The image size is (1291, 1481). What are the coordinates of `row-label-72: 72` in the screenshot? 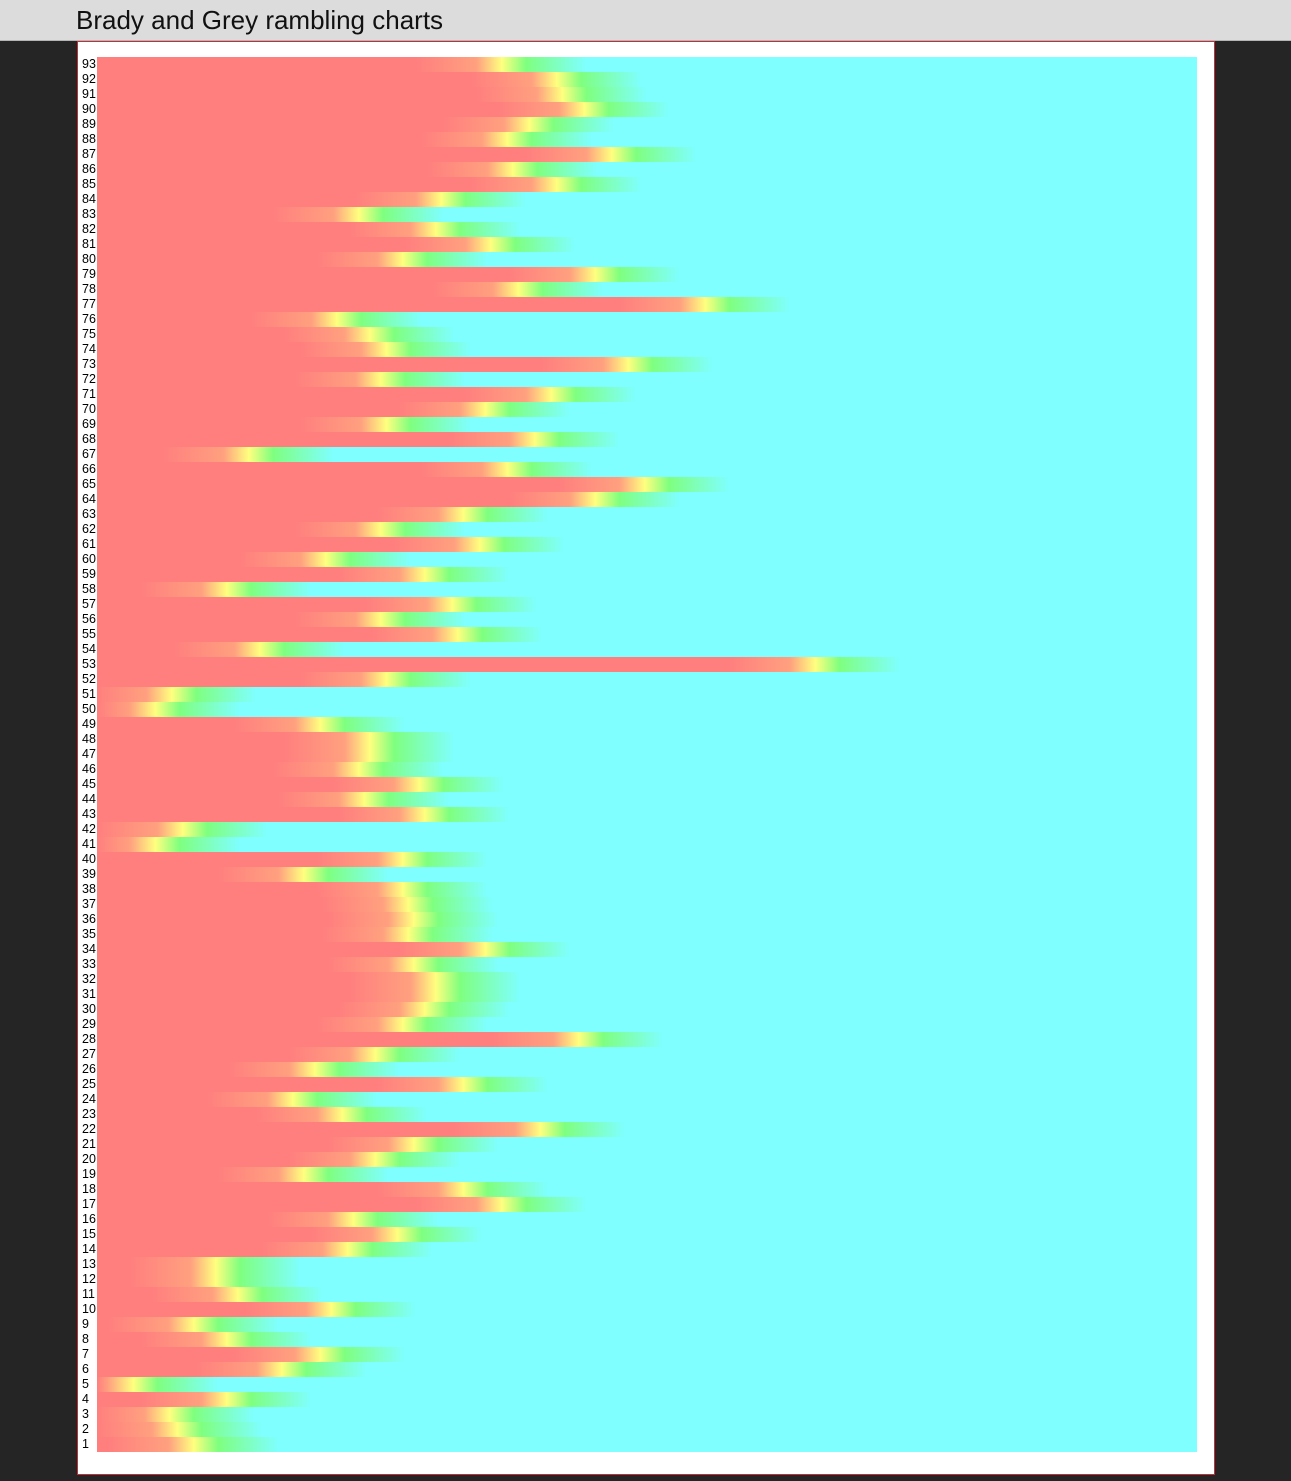 It's located at (89, 379).